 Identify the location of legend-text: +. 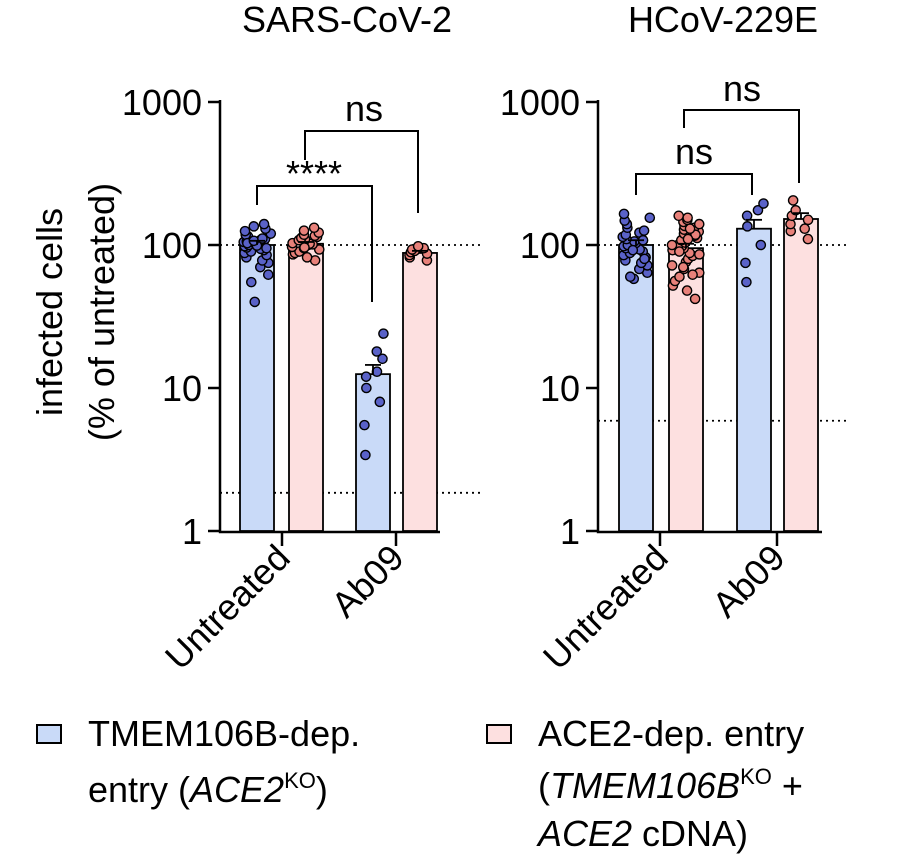
(787, 785).